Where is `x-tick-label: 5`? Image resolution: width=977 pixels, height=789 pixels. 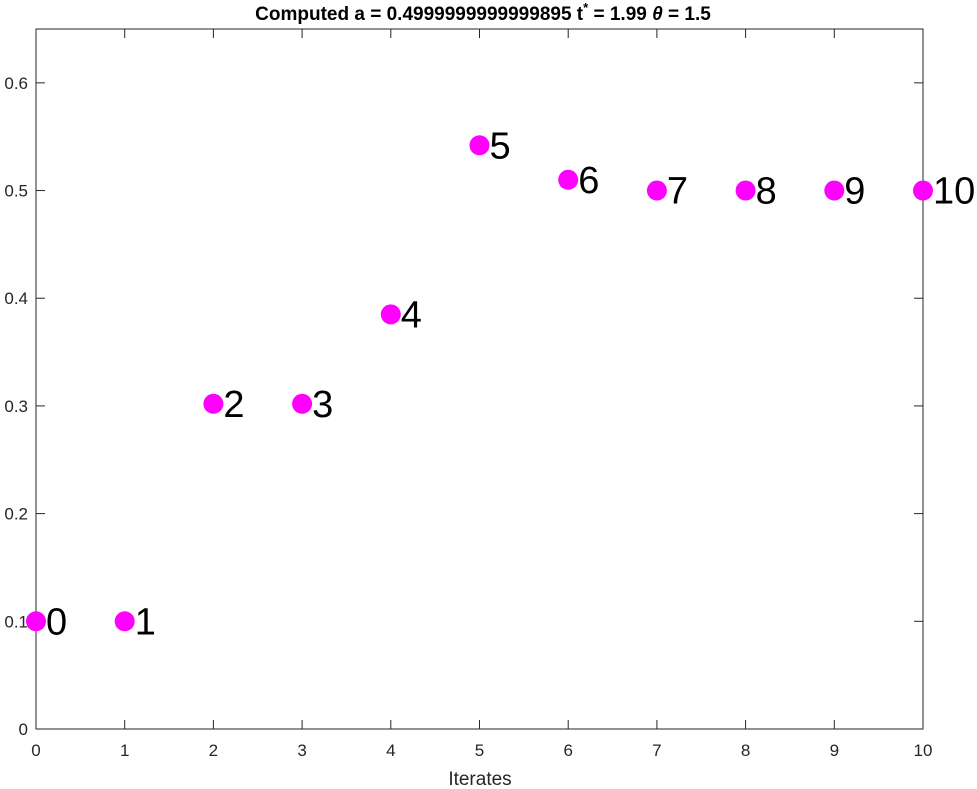 x-tick-label: 5 is located at coordinates (479, 750).